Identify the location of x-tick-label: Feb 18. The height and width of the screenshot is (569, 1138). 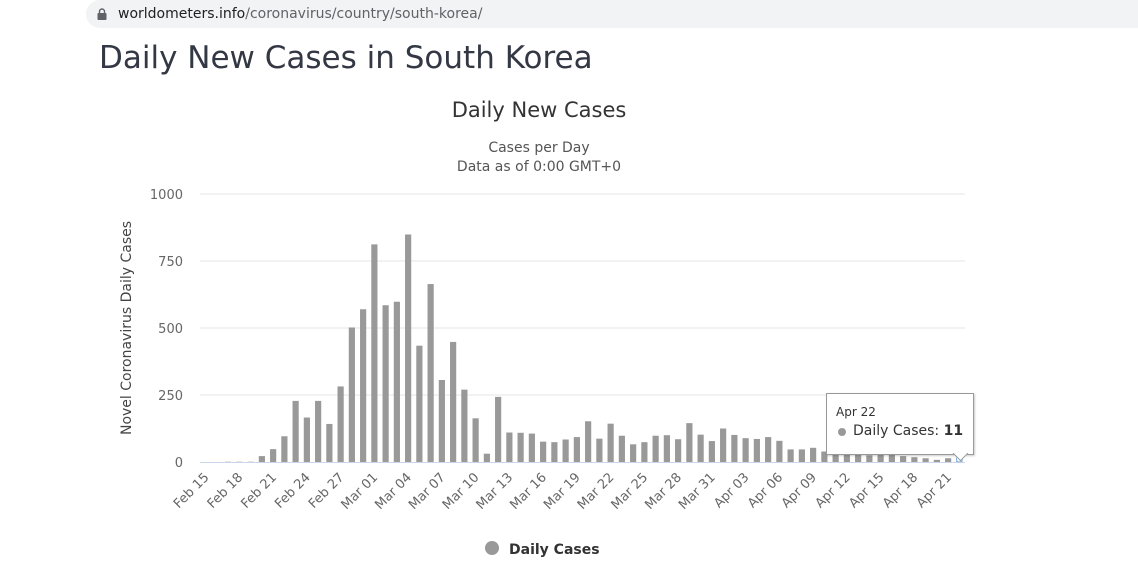
(226, 491).